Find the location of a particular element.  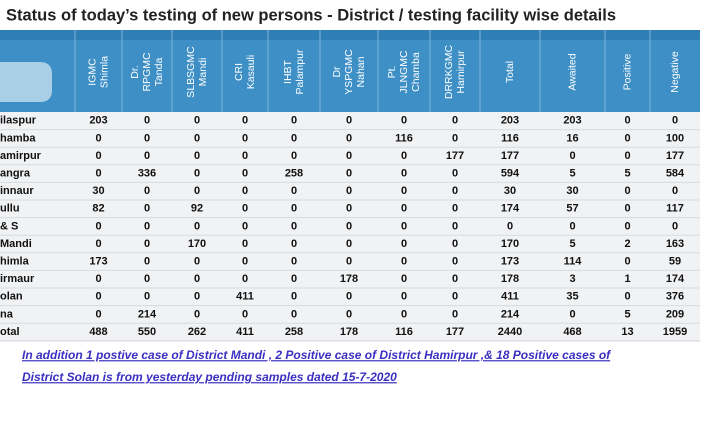

cell-value: 209 is located at coordinates (675, 314).